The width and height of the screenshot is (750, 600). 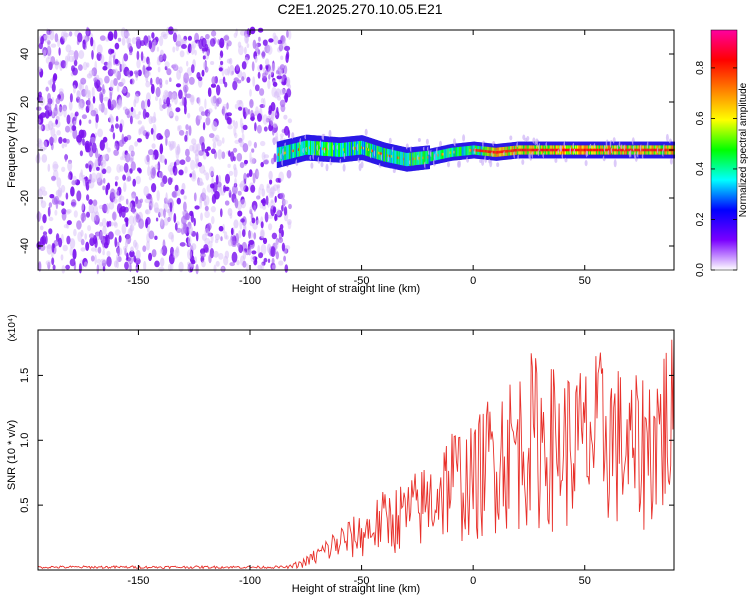 I want to click on y-tick-label: 40, so click(x=25, y=54).